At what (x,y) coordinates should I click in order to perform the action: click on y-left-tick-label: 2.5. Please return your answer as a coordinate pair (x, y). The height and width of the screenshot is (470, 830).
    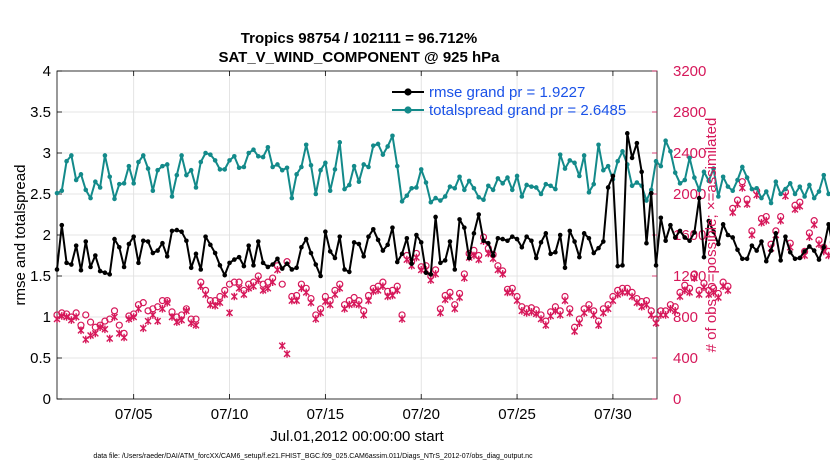
    Looking at the image, I should click on (40, 194).